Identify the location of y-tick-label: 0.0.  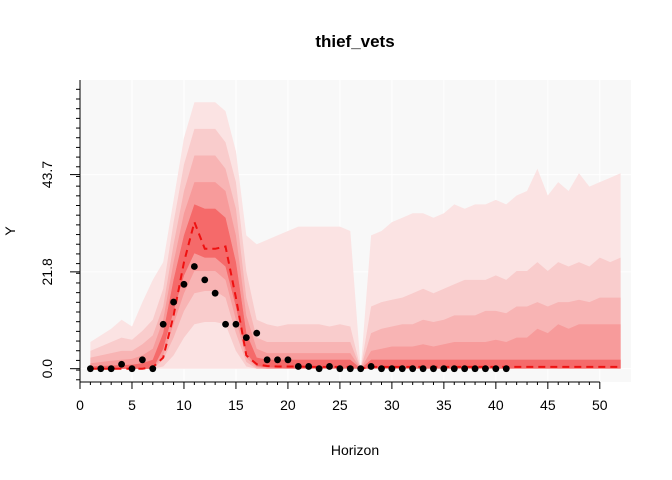
(47, 369).